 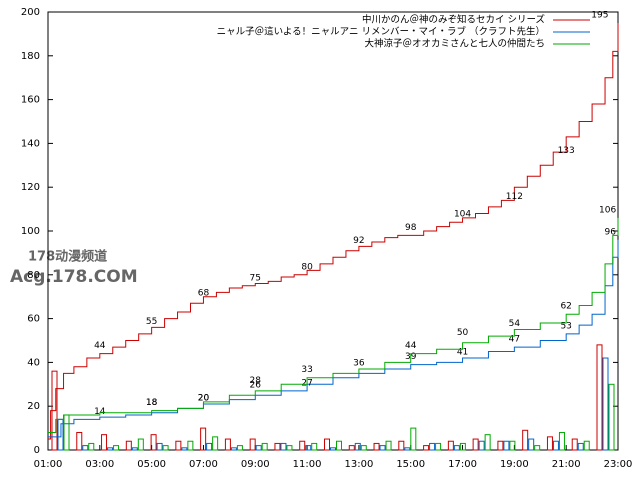 What do you see at coordinates (411, 228) in the screenshot?
I see `data-label: 98` at bounding box center [411, 228].